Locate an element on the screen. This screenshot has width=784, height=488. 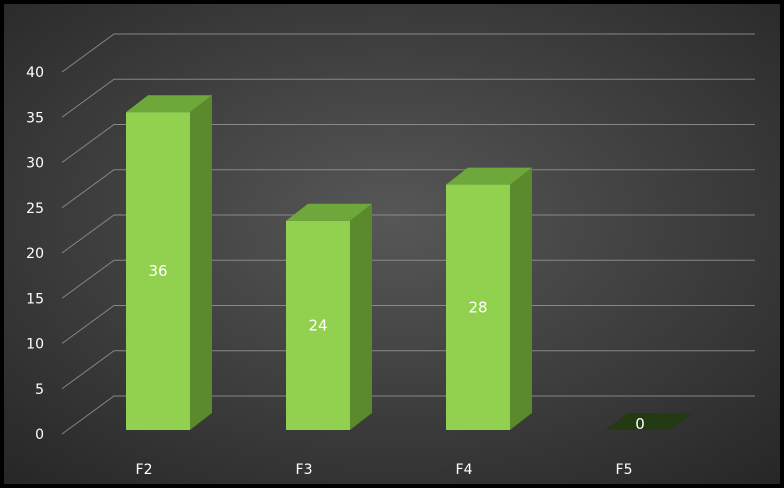
y-axis-ticks: 0 5 10 15 20 25 30 35 40 is located at coordinates (35, 254).